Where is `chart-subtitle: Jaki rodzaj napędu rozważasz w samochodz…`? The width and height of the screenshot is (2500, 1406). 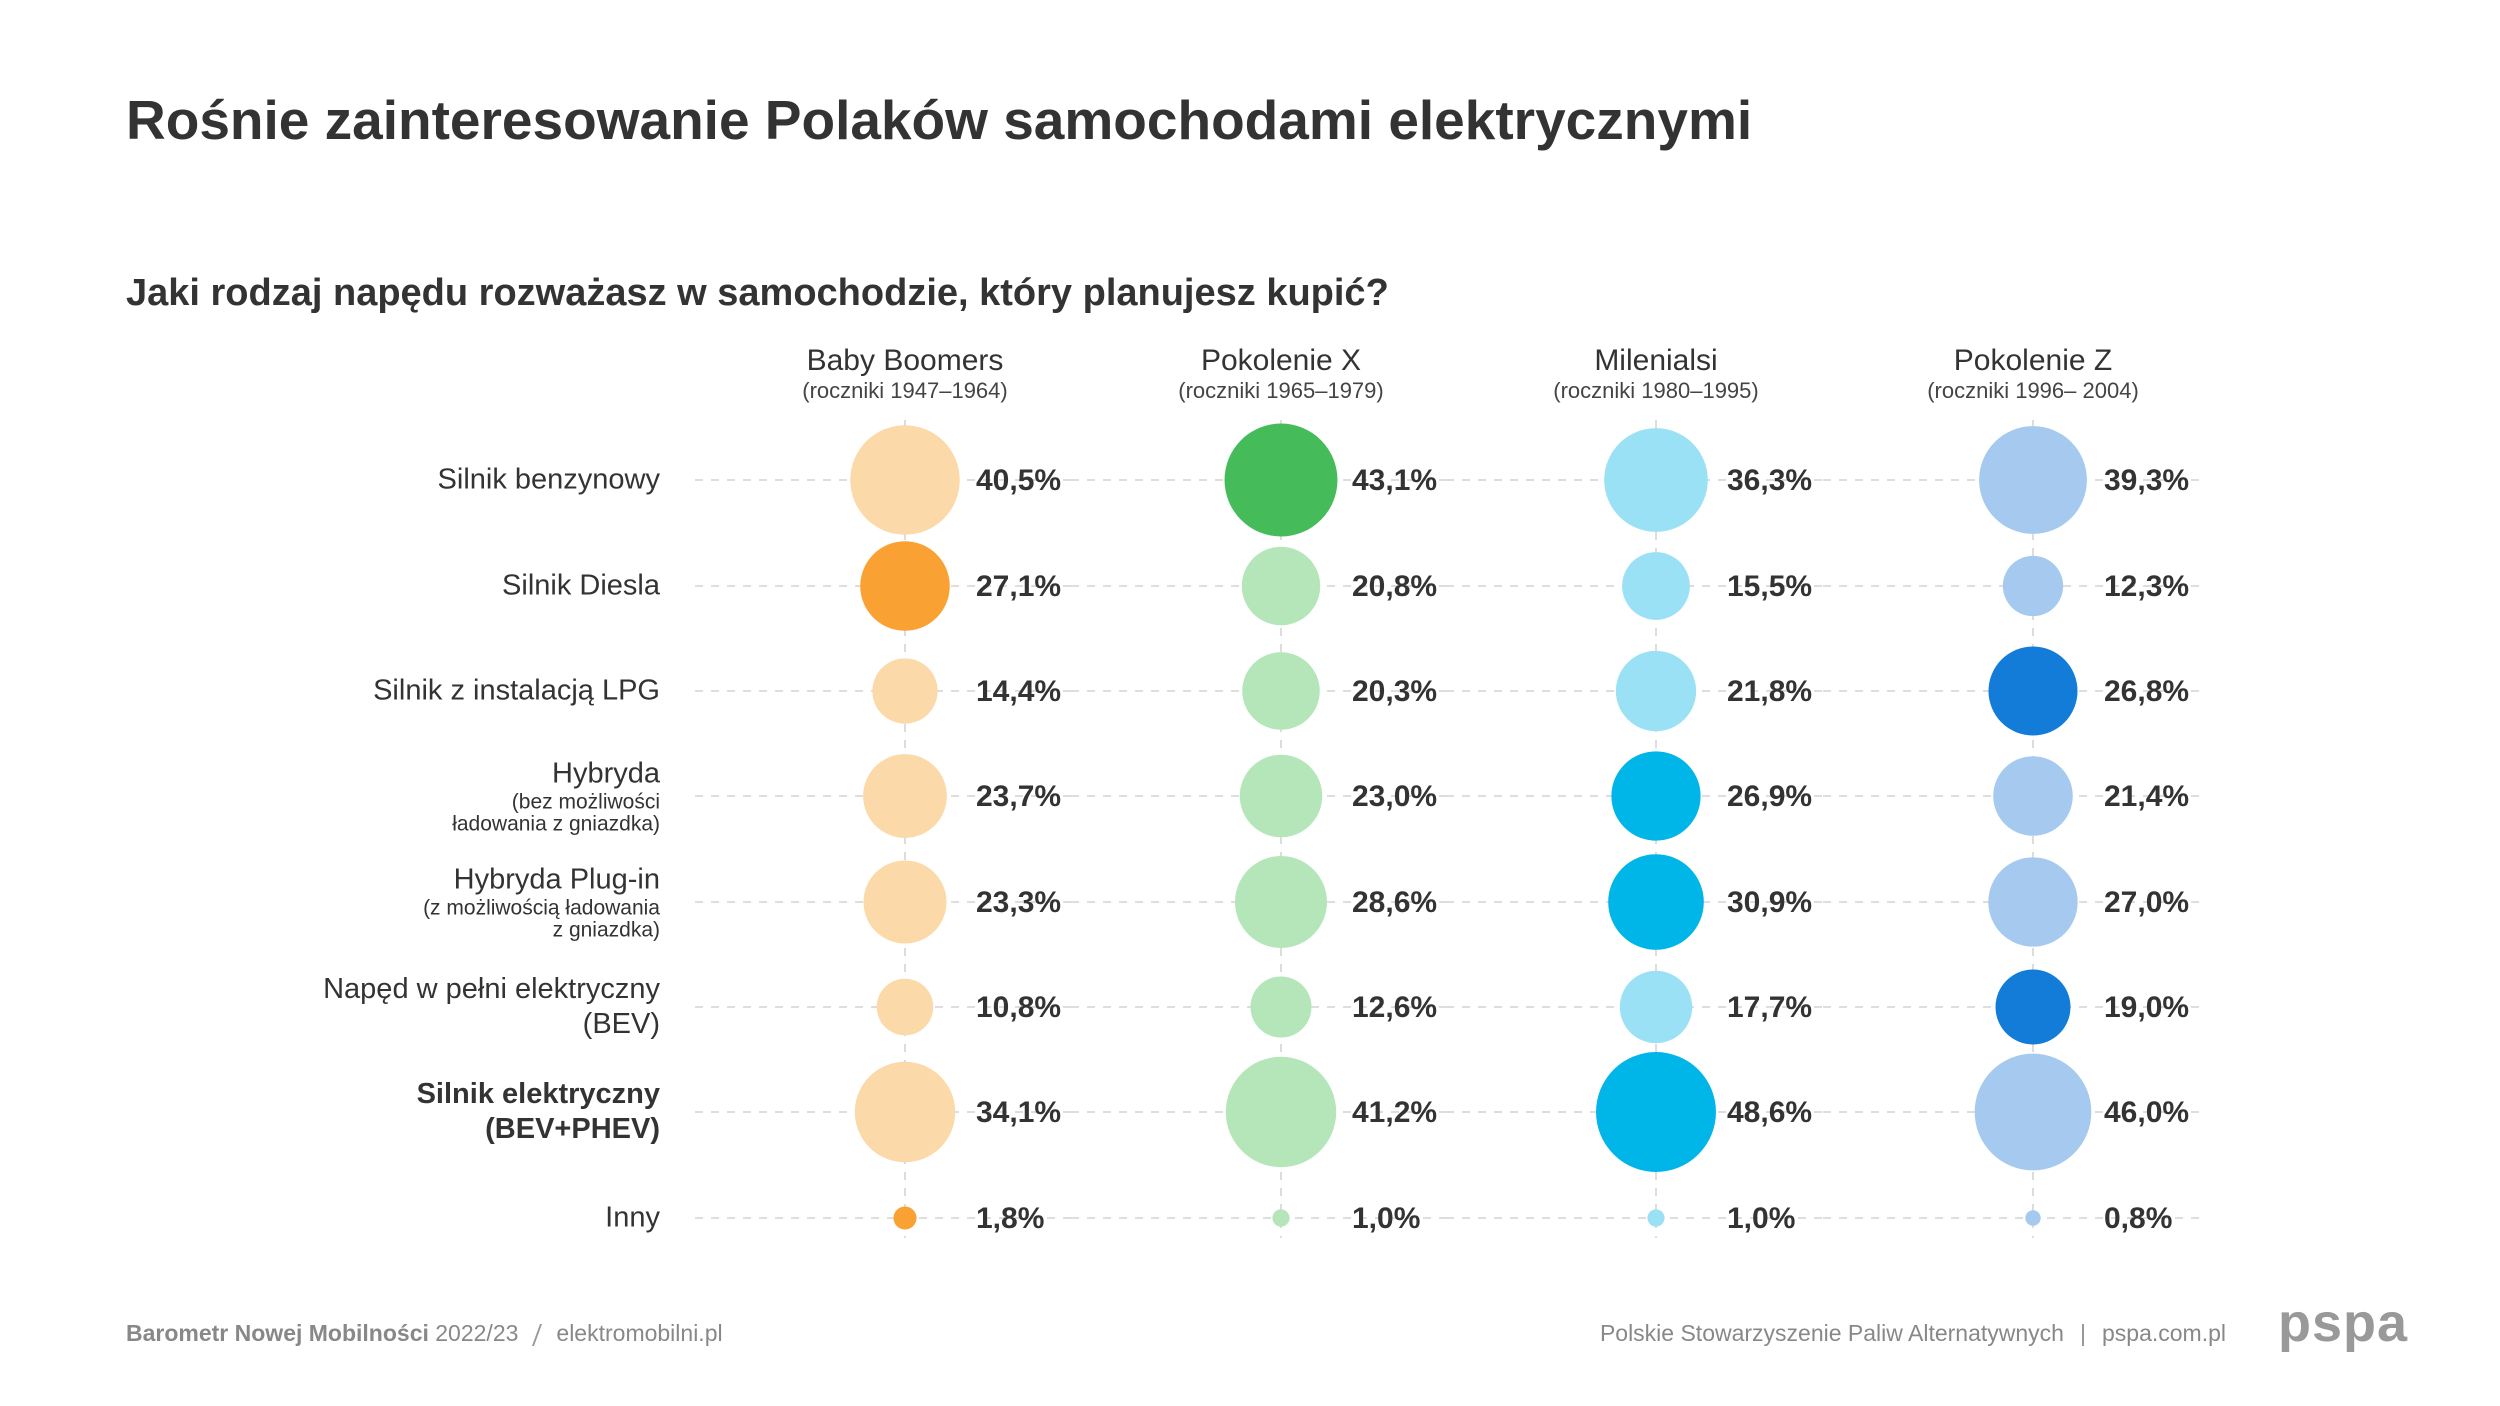
chart-subtitle: Jaki rodzaj napędu rozważasz w samochodz… is located at coordinates (757, 293).